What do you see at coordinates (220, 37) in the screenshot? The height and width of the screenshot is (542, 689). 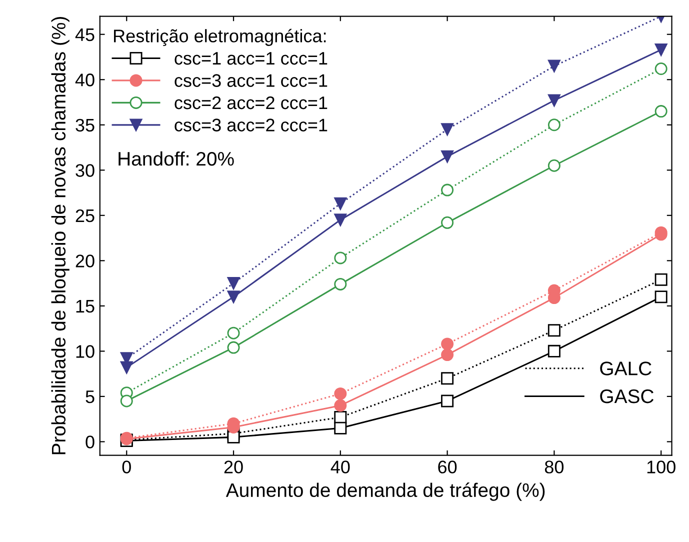 I see `legend-title: Restrição eletromagnética:` at bounding box center [220, 37].